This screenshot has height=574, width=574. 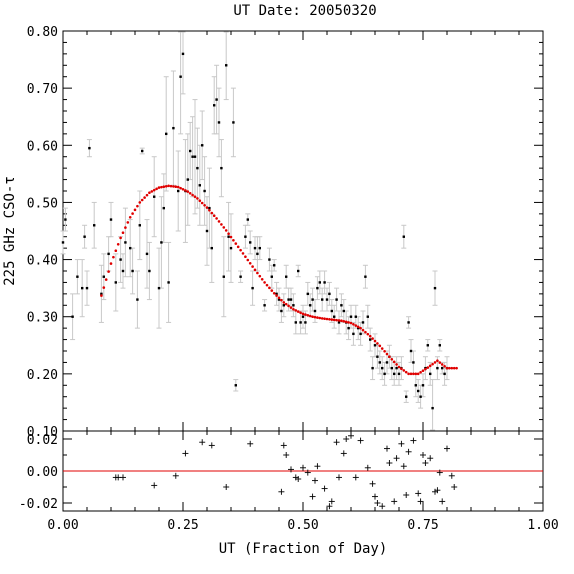 I want to click on x-tick-label: 0.25, so click(x=182, y=525).